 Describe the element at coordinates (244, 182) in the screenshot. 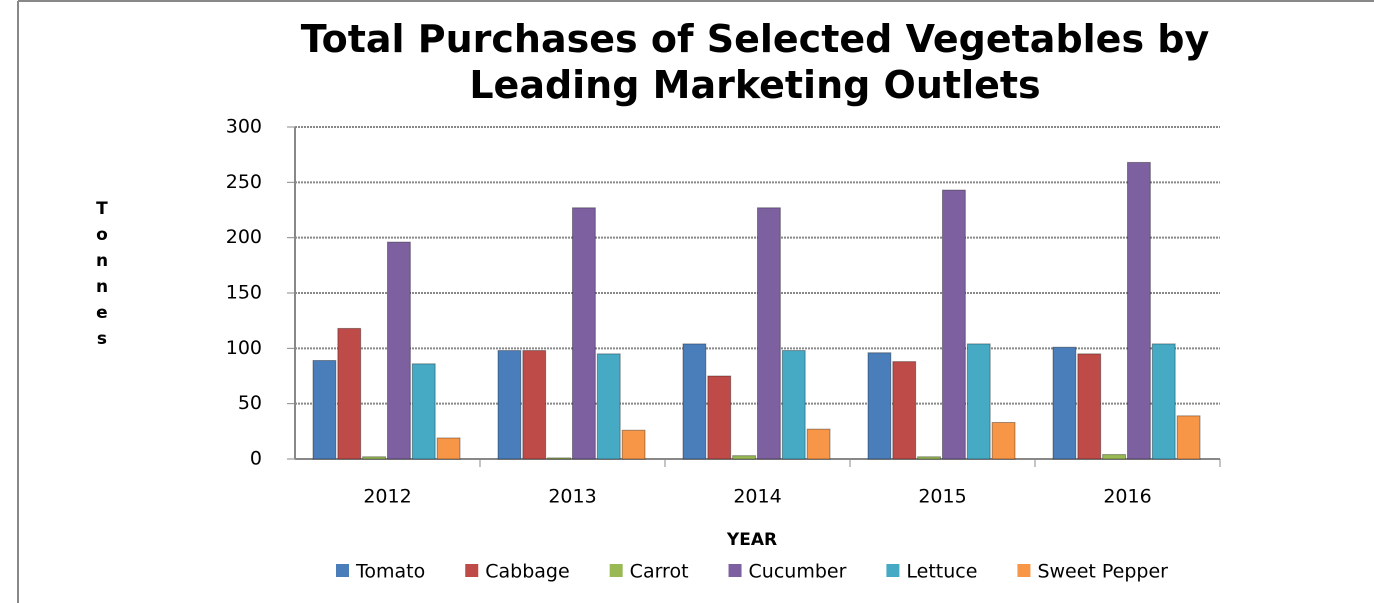

I see `y-tick-label: 250` at that location.